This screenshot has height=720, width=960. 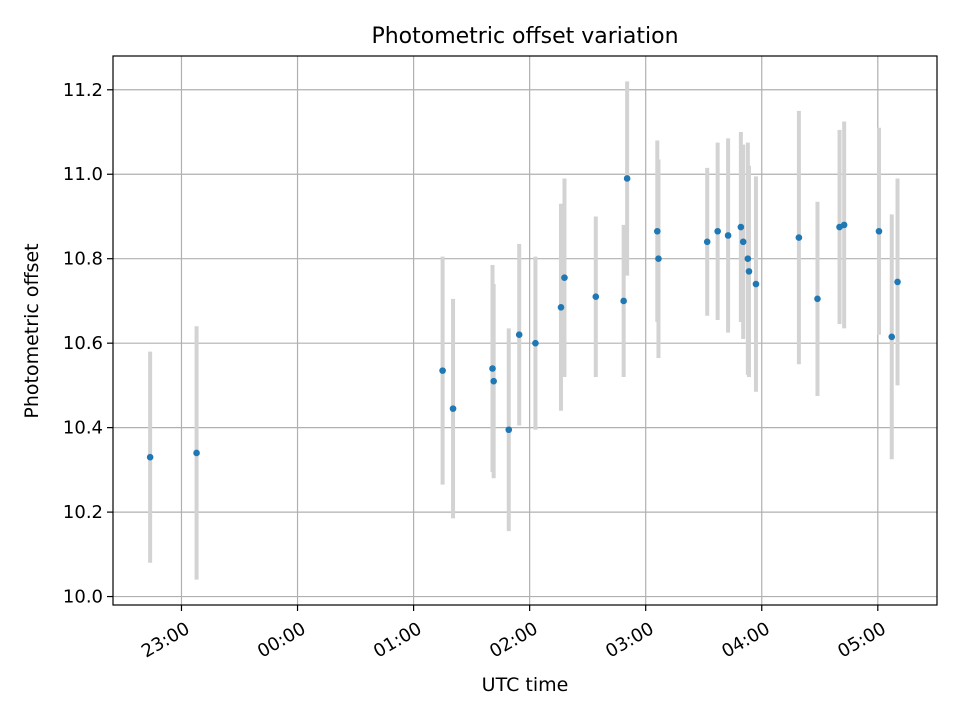 I want to click on chart-title: Photometric offset variation, so click(x=524, y=36).